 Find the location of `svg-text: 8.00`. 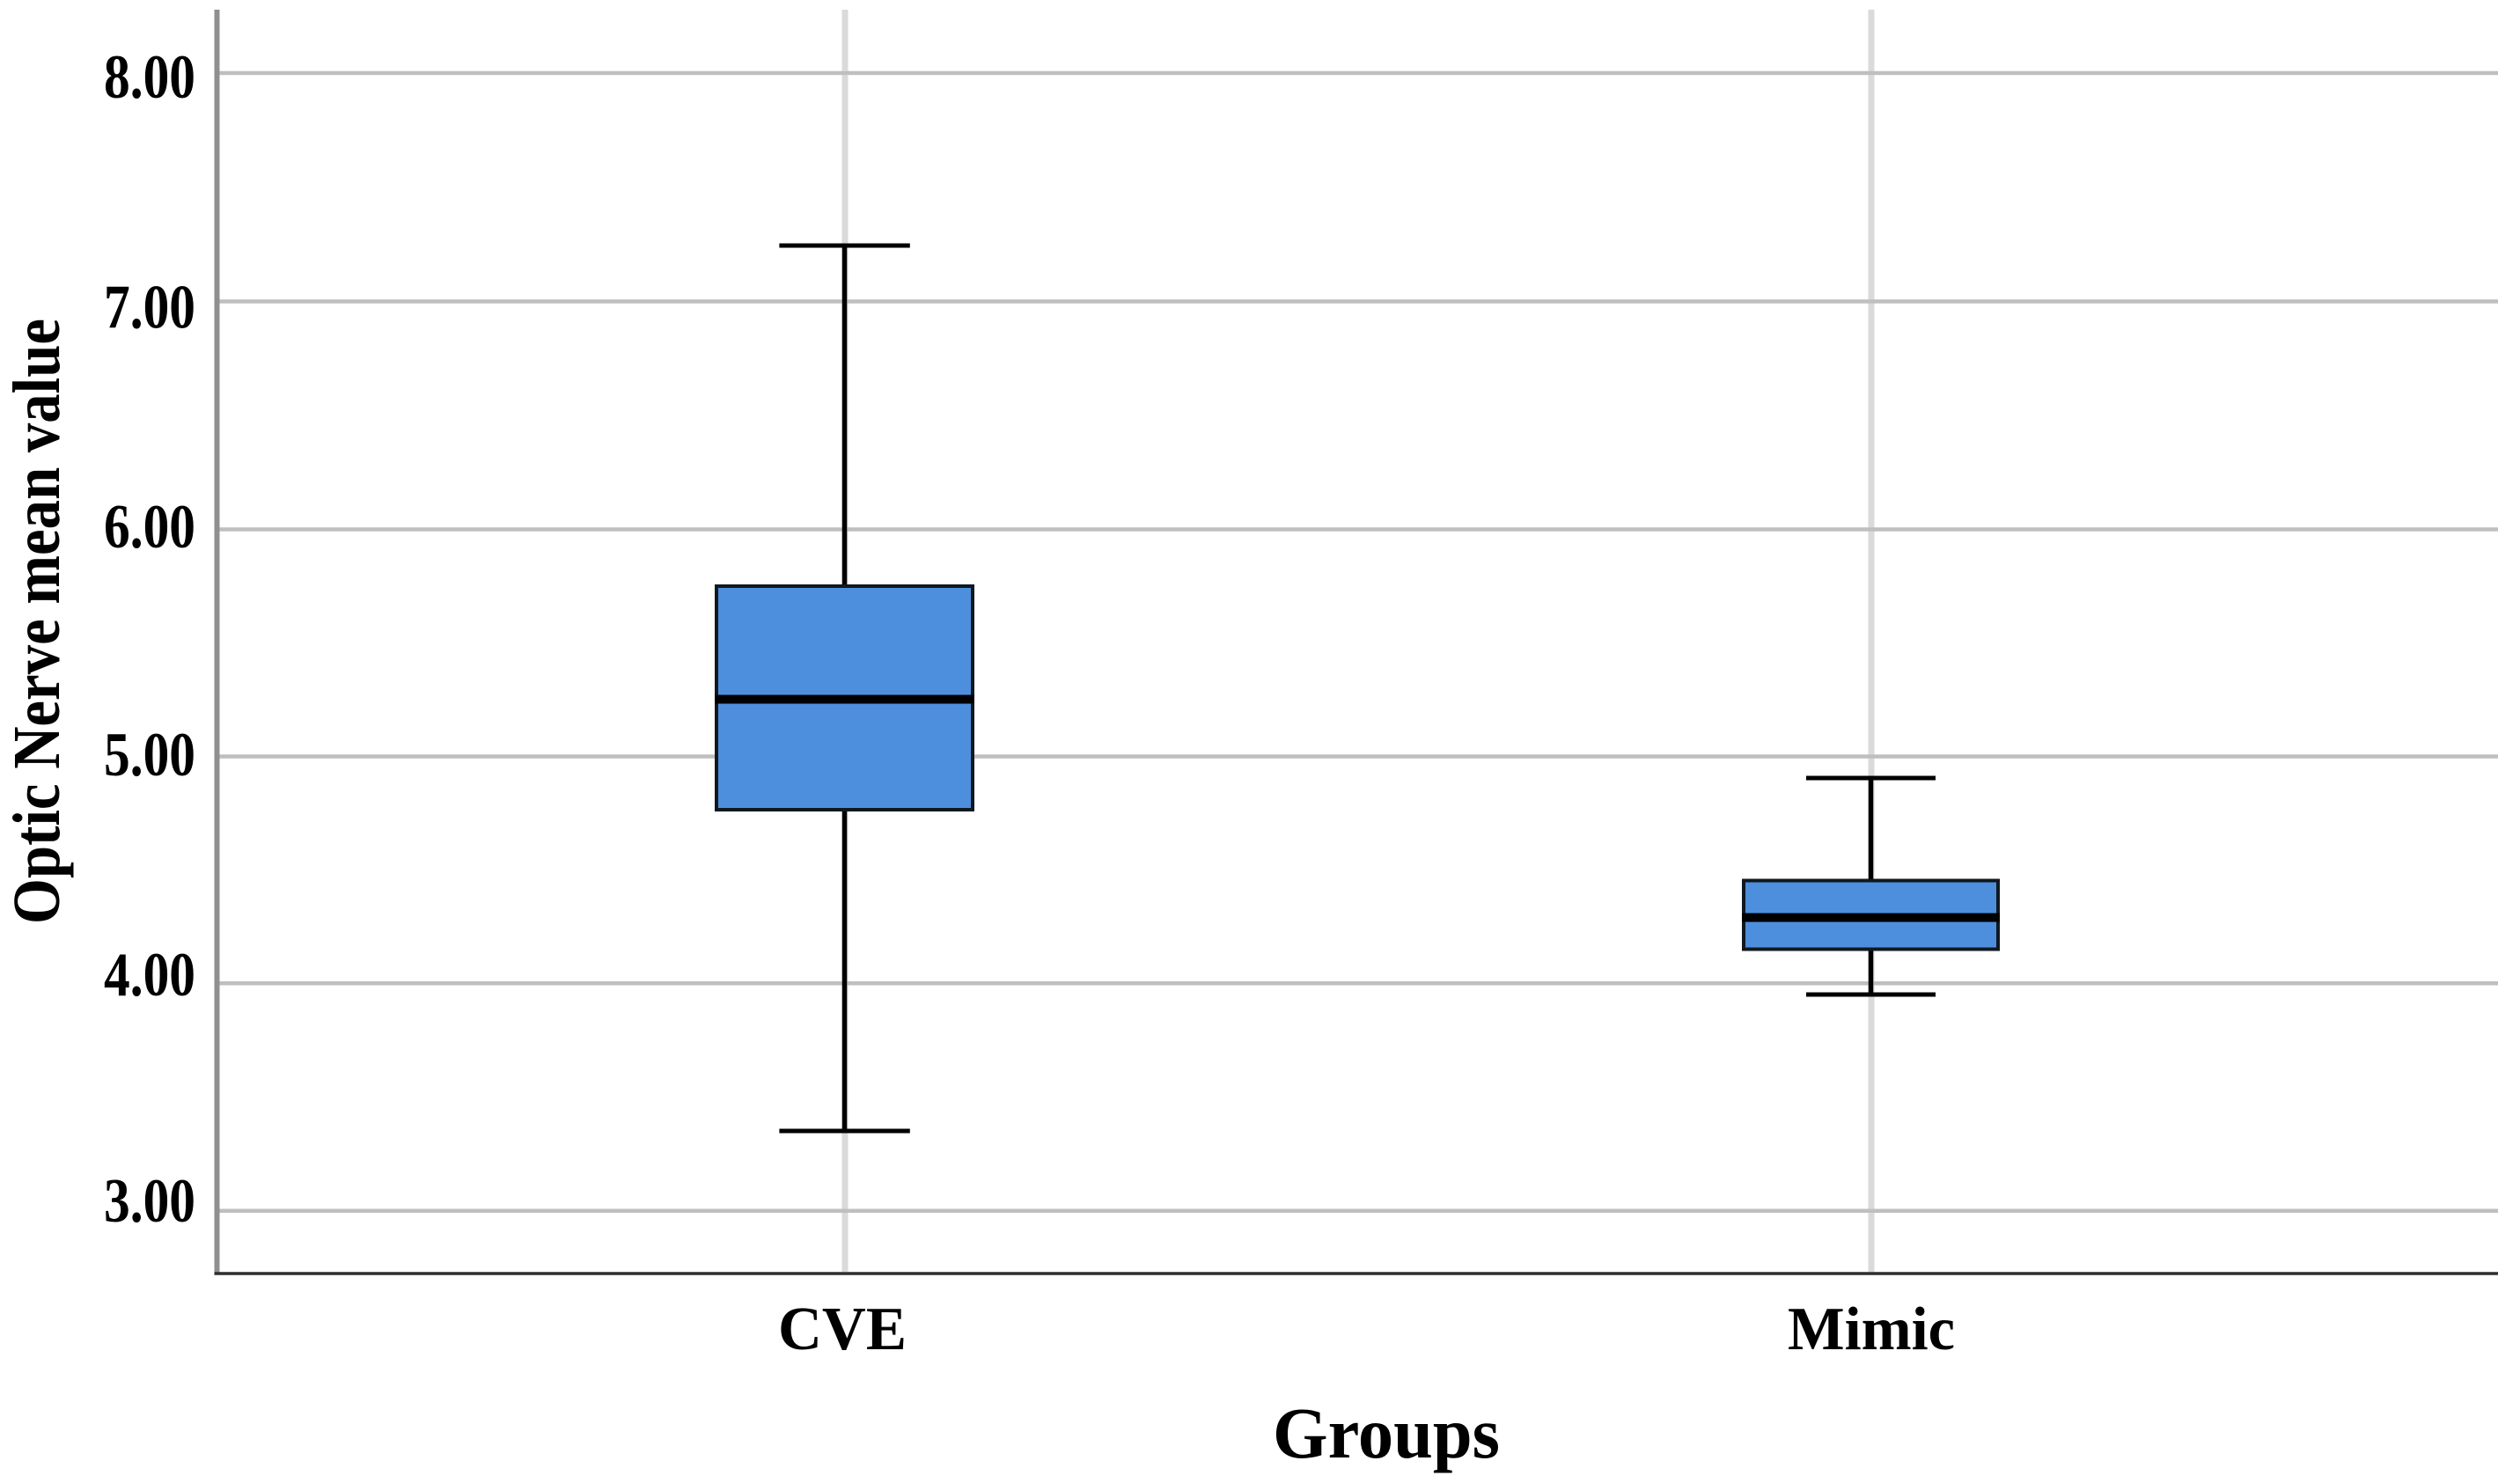

svg-text: 8.00 is located at coordinates (149, 78).